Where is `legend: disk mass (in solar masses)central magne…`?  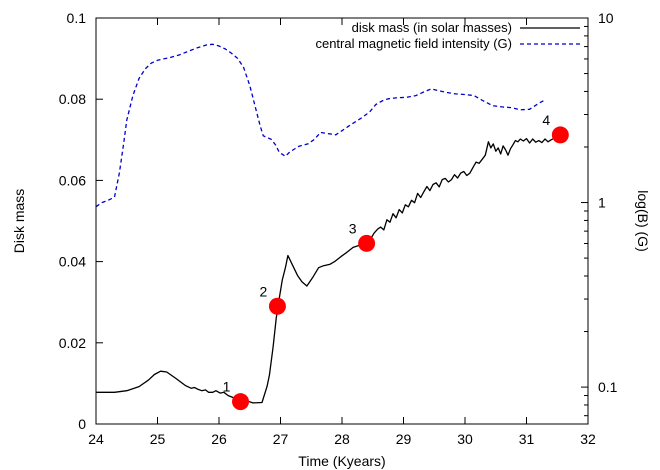 legend: disk mass (in solar masses)central magne… is located at coordinates (447, 35).